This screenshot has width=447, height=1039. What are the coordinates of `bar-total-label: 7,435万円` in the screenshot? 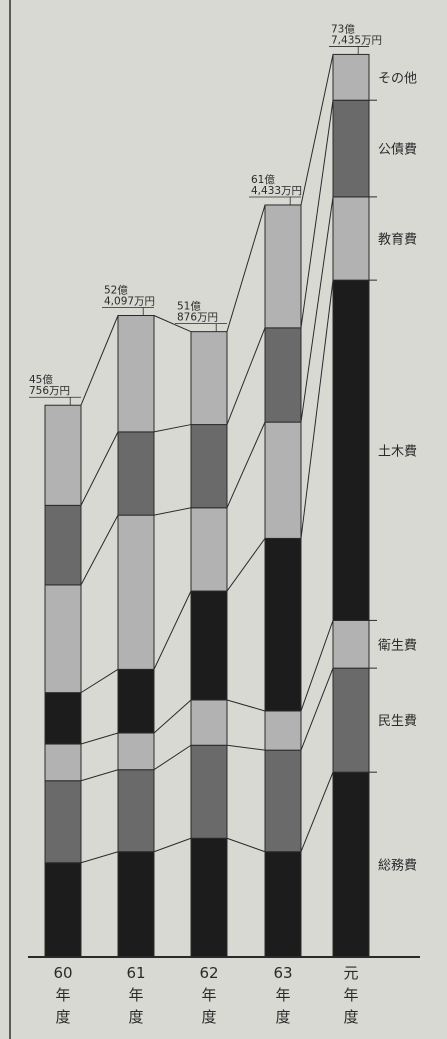 It's located at (356, 40).